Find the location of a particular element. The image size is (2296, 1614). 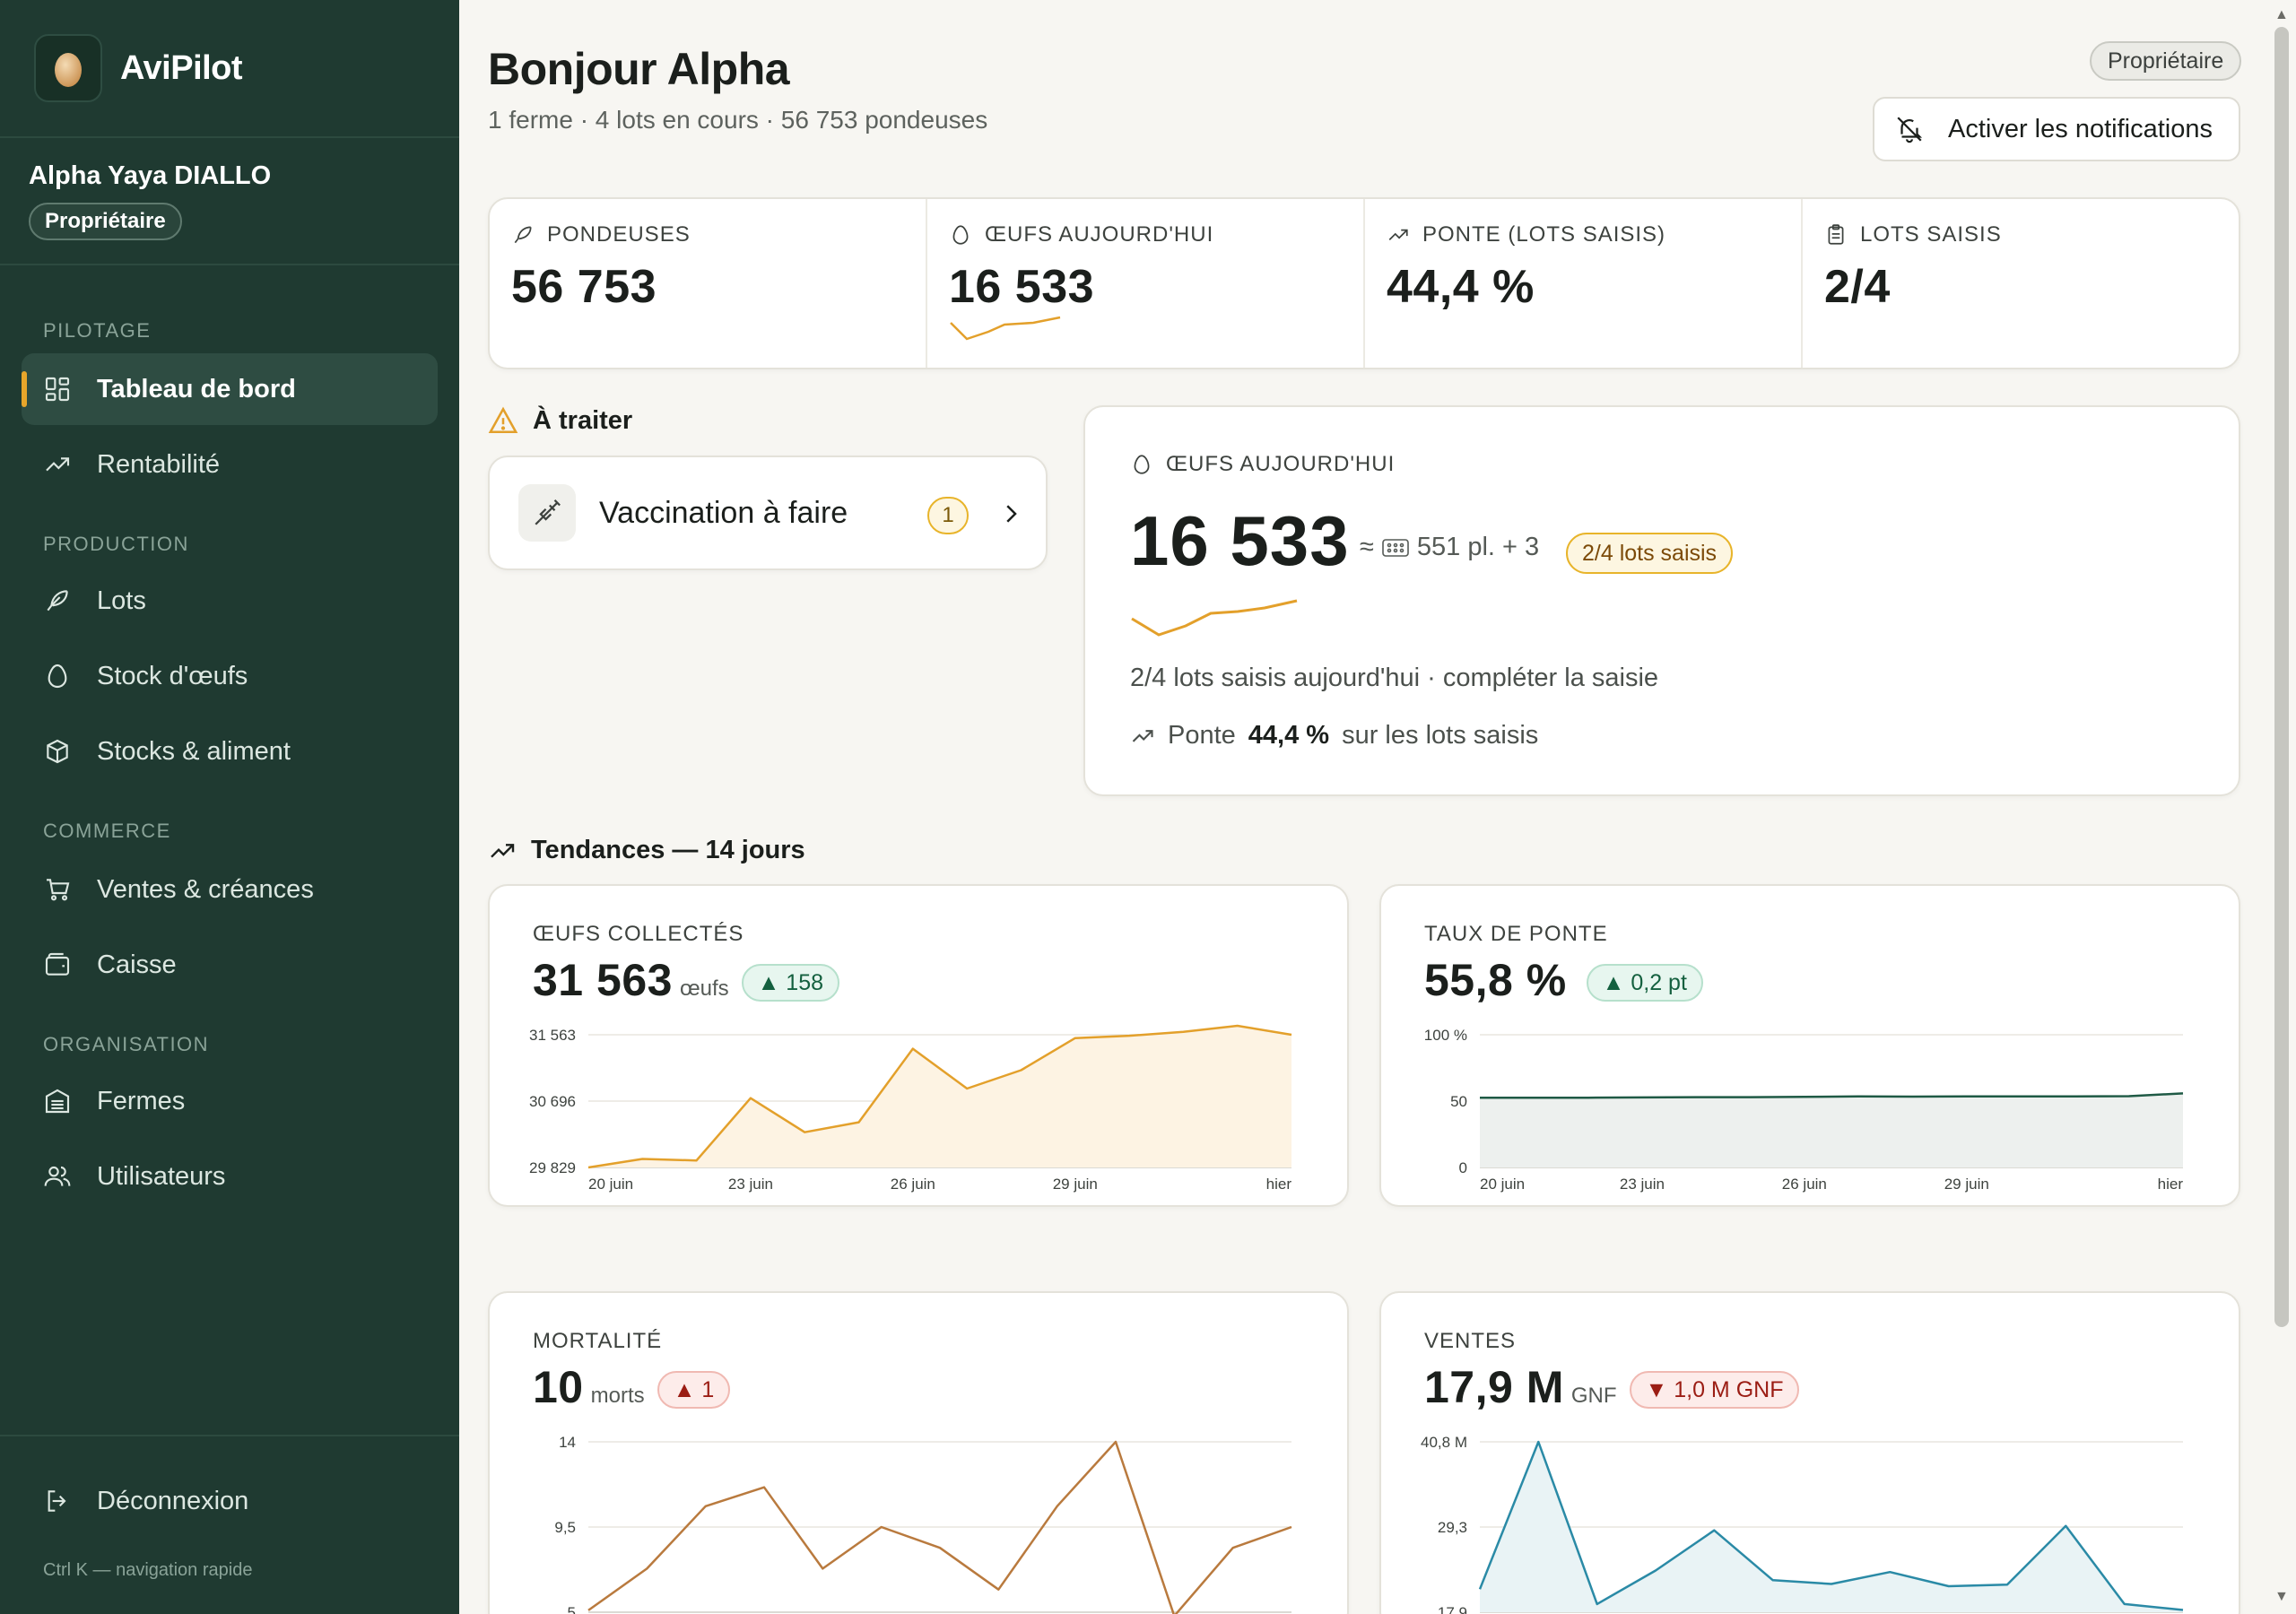

sidebar-item-lots: Lots is located at coordinates (230, 601).